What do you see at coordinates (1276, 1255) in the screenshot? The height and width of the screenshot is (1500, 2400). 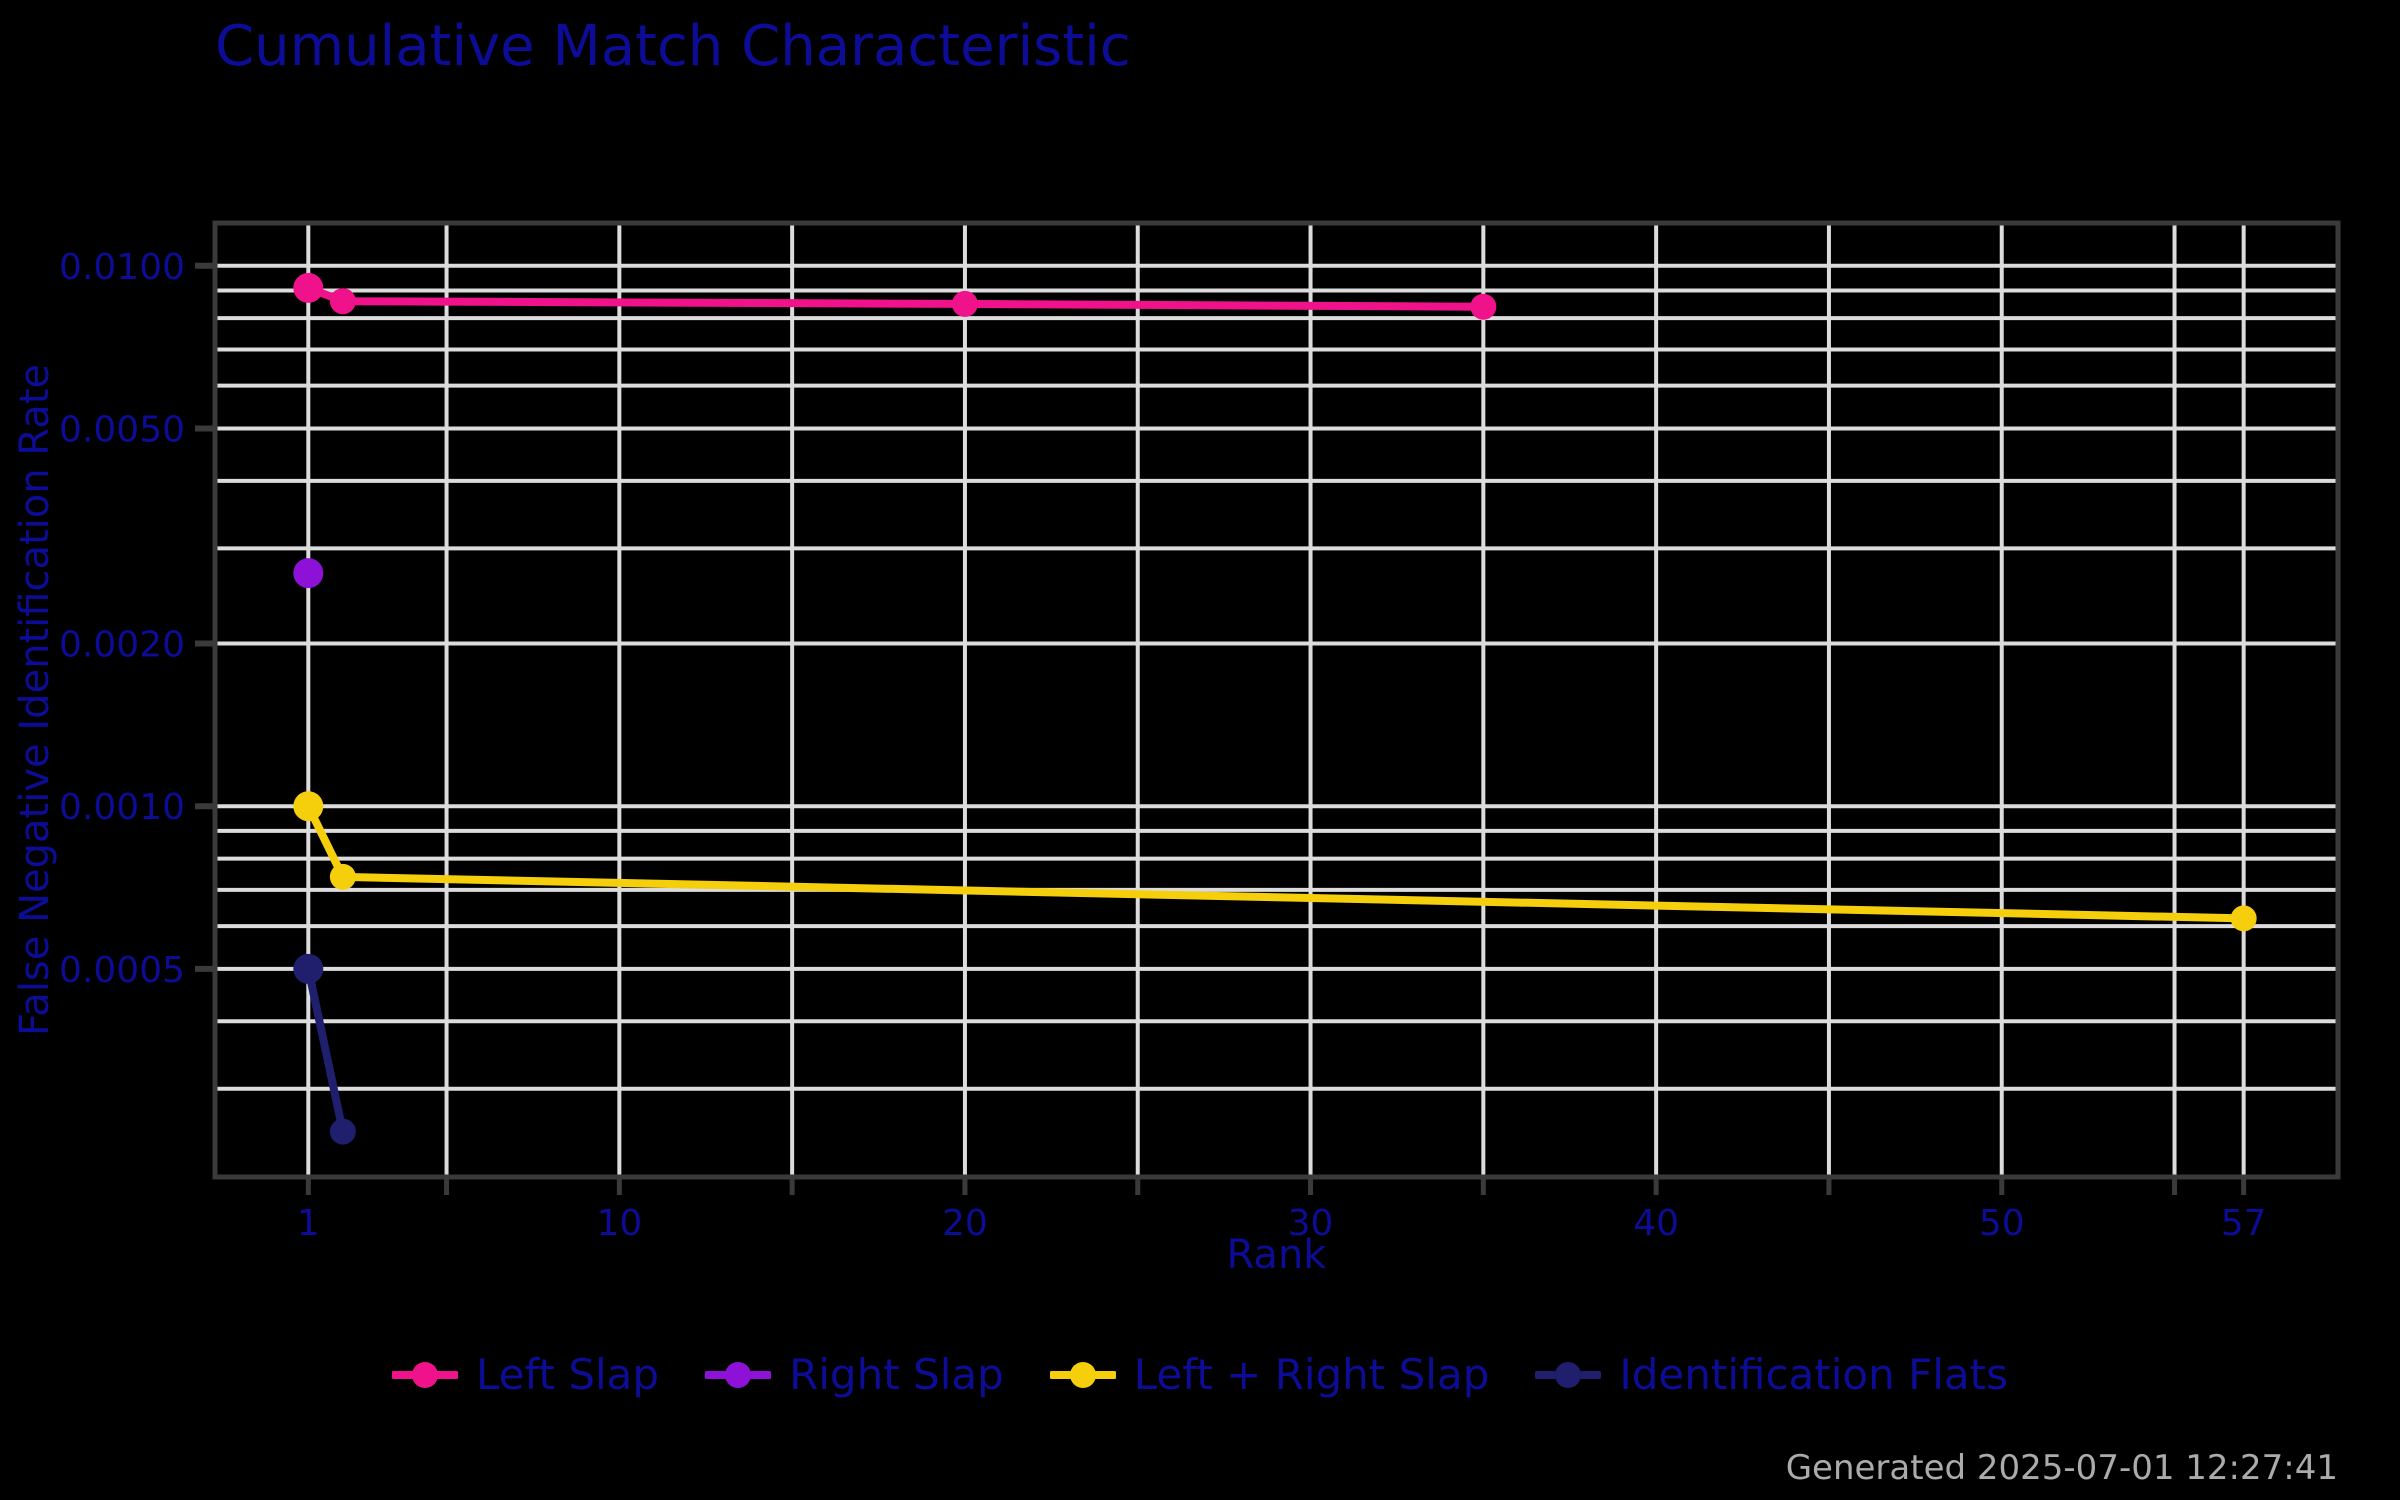 I see `x-axis-title: Rank` at bounding box center [1276, 1255].